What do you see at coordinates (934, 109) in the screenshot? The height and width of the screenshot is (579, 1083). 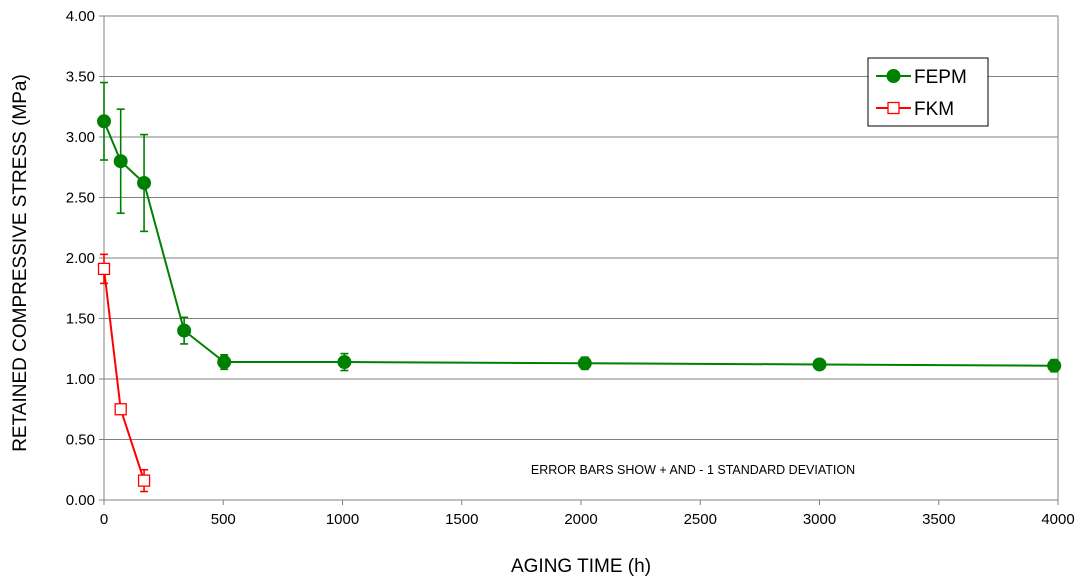 I see `legend-label-fkm: FKM` at bounding box center [934, 109].